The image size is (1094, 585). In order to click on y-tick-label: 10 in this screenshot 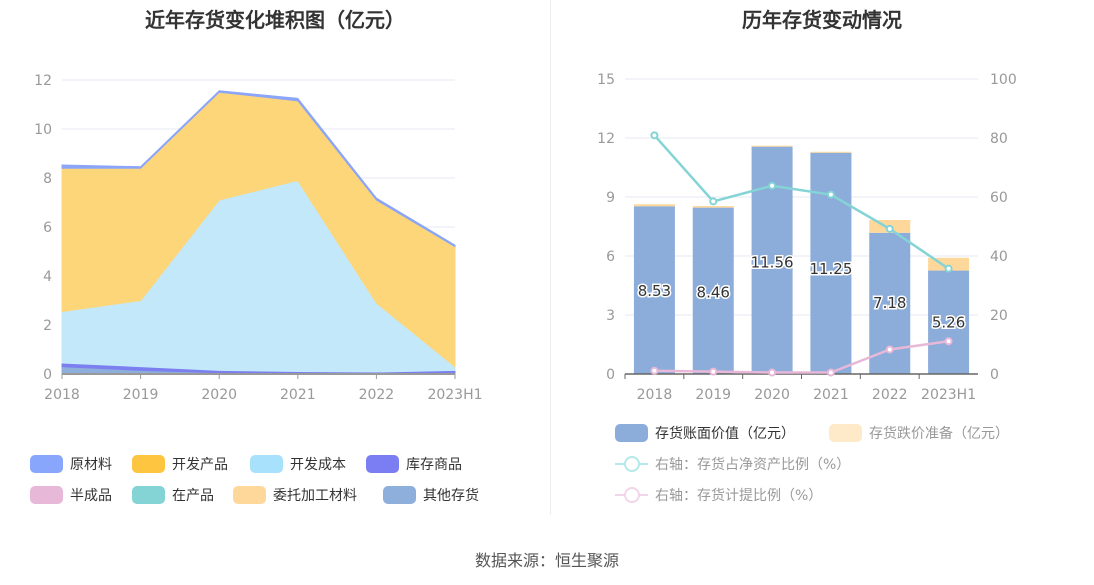, I will do `click(43, 130)`.